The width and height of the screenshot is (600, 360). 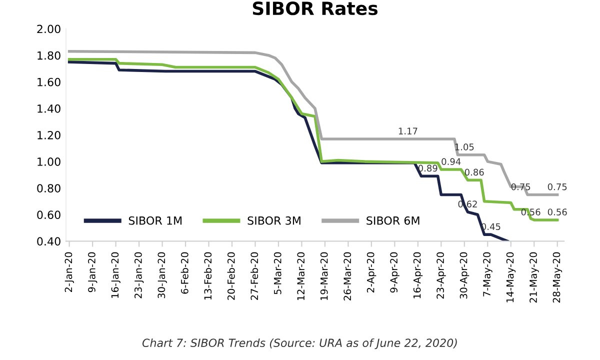 What do you see at coordinates (418, 275) in the screenshot?
I see `x-tick-label: 16-Apr-20` at bounding box center [418, 275].